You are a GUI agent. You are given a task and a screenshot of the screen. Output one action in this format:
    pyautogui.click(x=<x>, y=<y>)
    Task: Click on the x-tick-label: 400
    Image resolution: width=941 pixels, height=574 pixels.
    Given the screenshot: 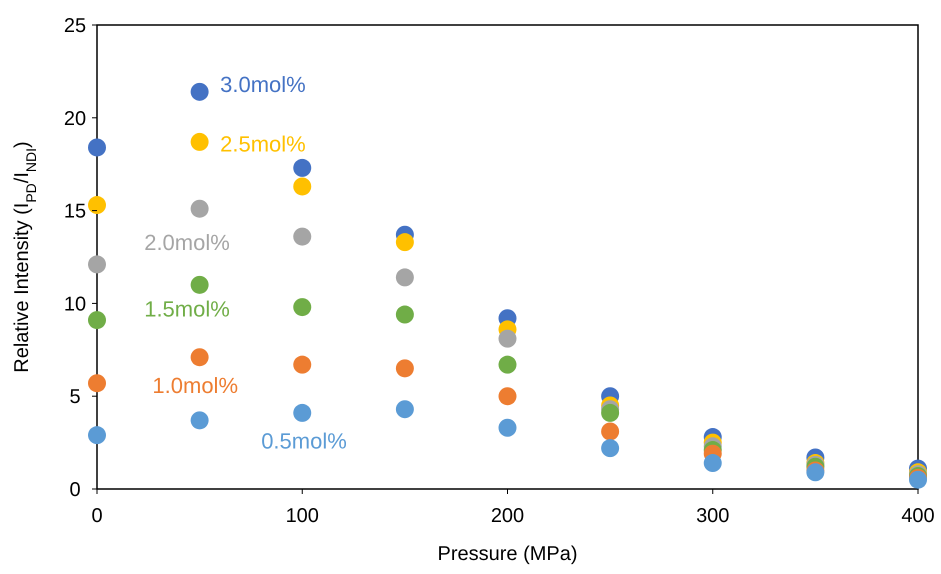 What is the action you would take?
    pyautogui.click(x=918, y=516)
    